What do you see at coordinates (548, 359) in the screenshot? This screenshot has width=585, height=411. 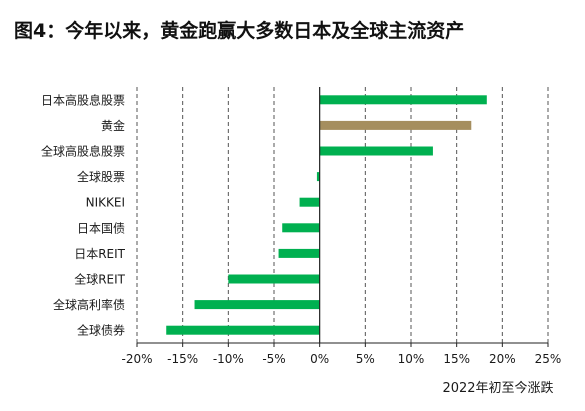 I see `x-tick-label: 25%` at bounding box center [548, 359].